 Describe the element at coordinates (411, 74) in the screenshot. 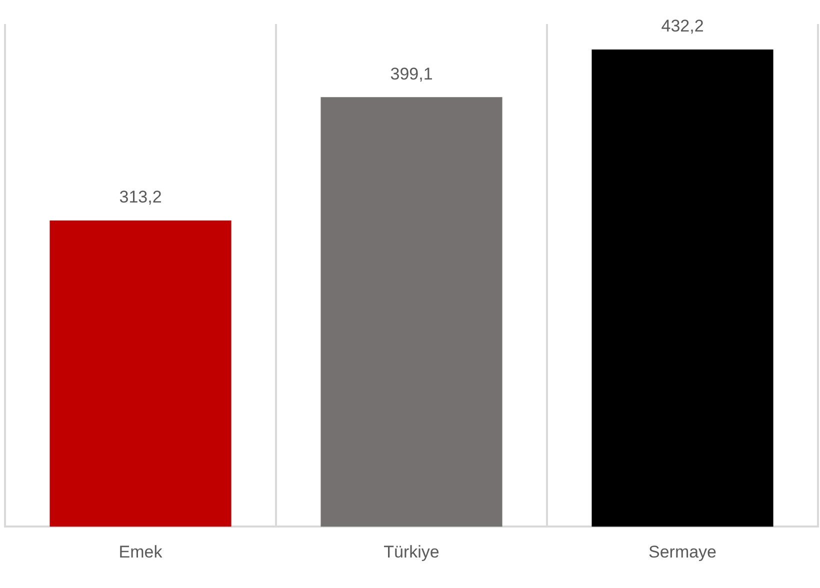

I see `data-label: 399,1` at that location.